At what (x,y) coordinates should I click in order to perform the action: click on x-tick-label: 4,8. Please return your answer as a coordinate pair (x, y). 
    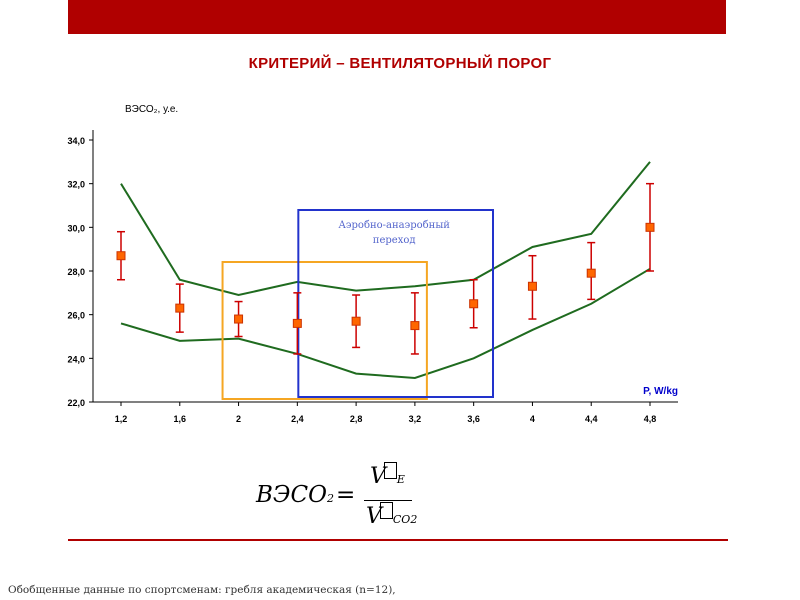
    Looking at the image, I should click on (650, 419).